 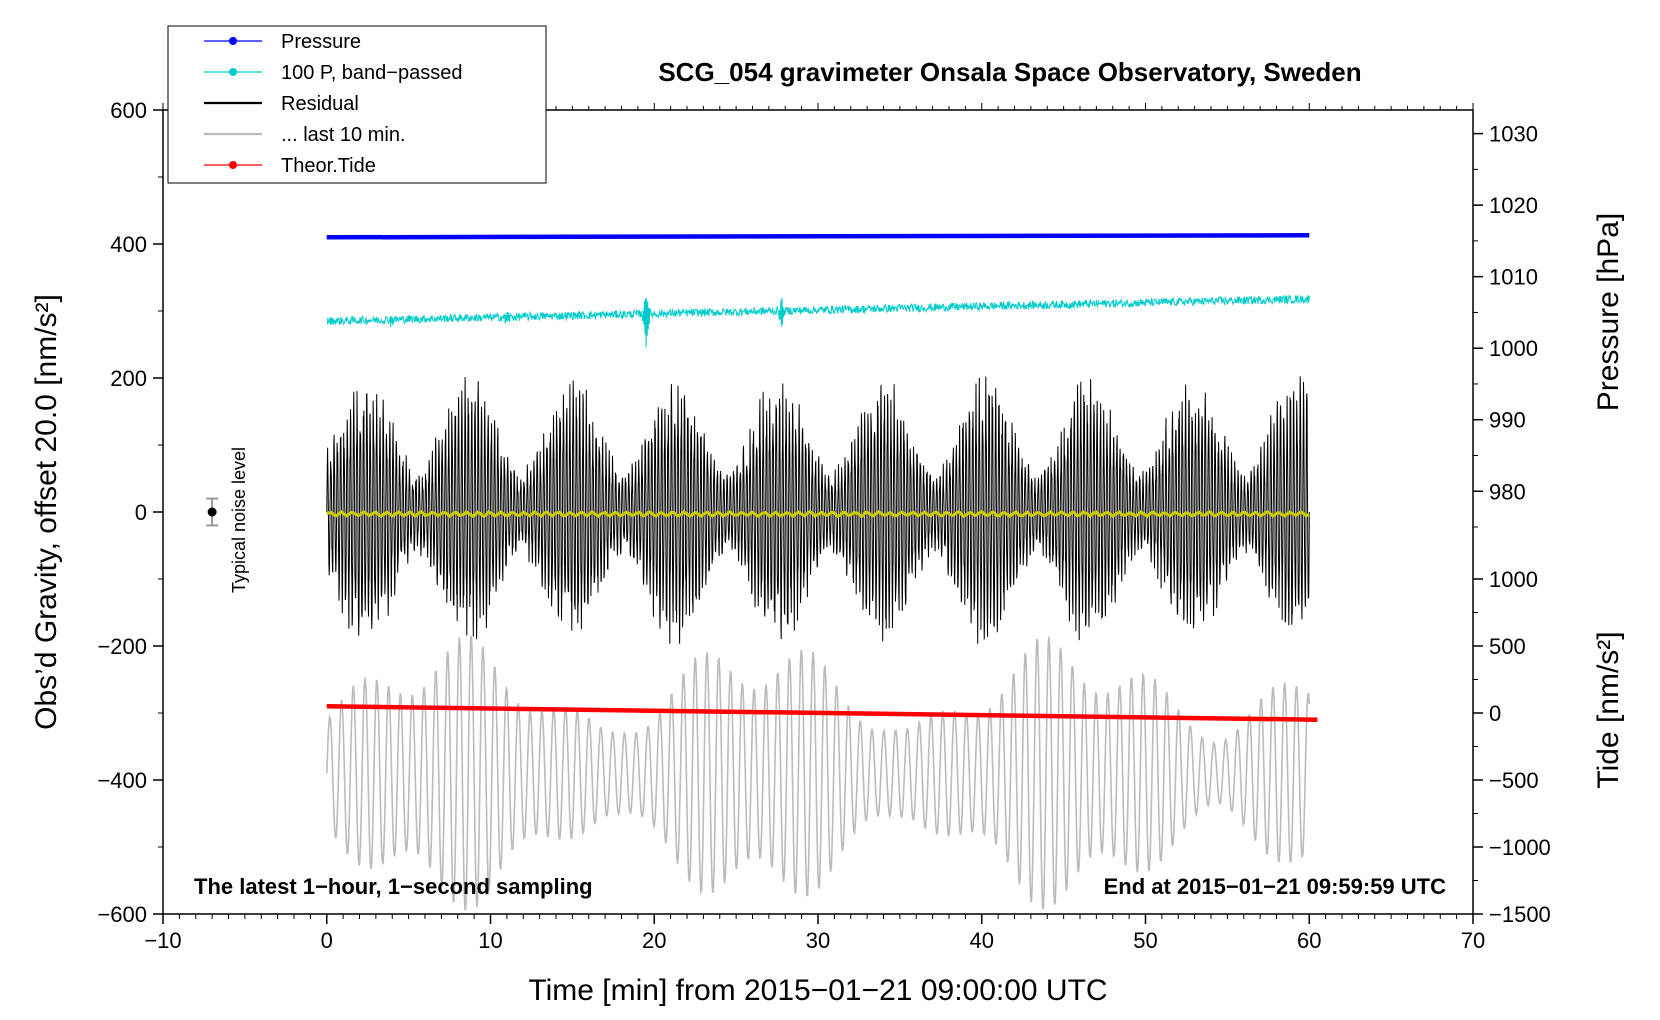 I want to click on legend-label: 100 P, band−passed, so click(x=371, y=73).